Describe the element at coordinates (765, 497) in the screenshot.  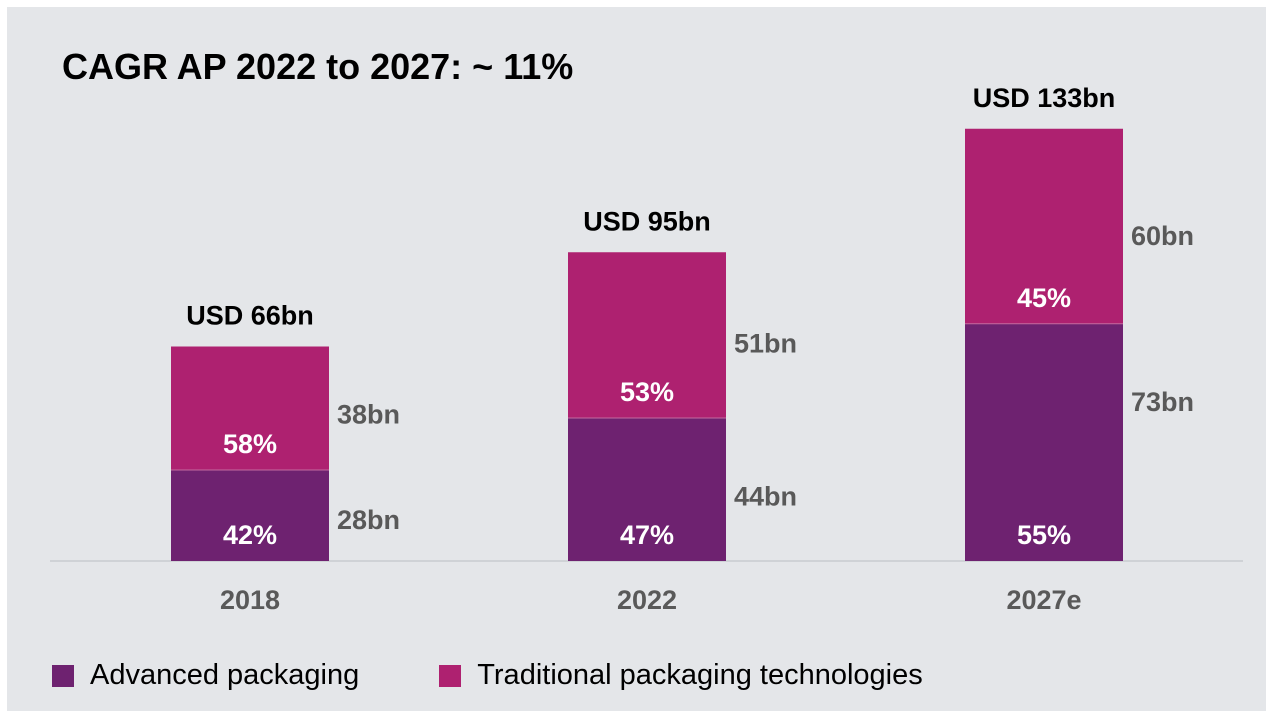
I see `value-label-advanced-2022: 44bn` at that location.